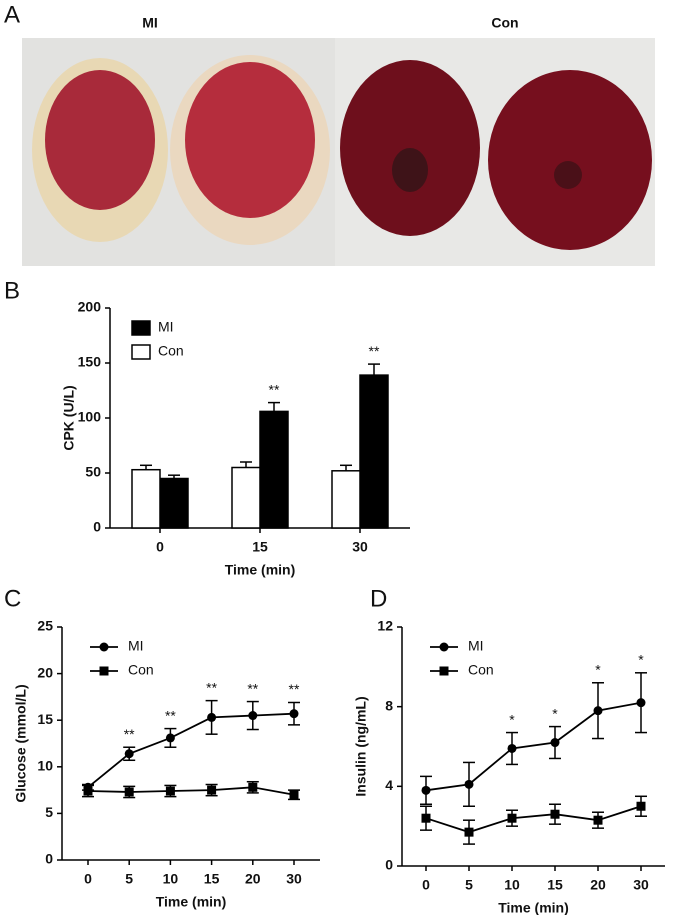 The image size is (685, 915). What do you see at coordinates (90, 417) in the screenshot?
I see `y-tick-label: 100` at bounding box center [90, 417].